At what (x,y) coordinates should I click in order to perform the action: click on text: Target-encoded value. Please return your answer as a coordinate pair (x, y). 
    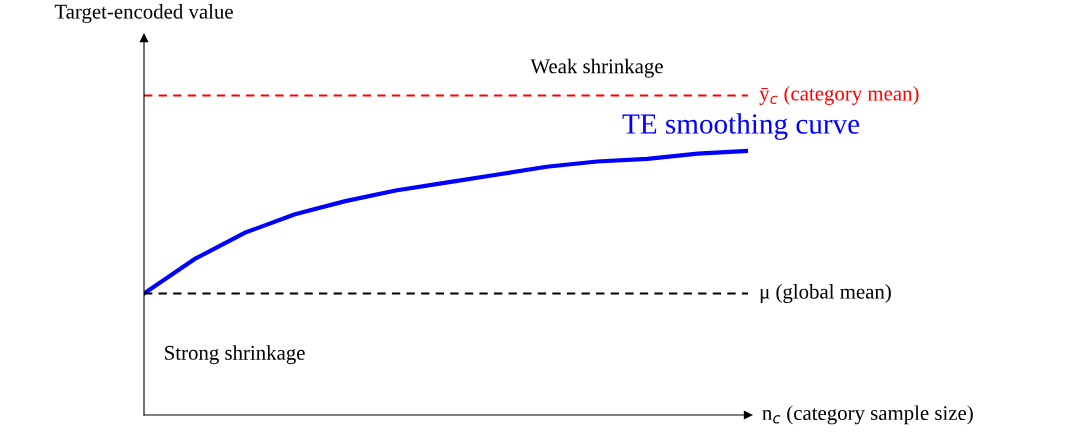
    Looking at the image, I should click on (143, 13).